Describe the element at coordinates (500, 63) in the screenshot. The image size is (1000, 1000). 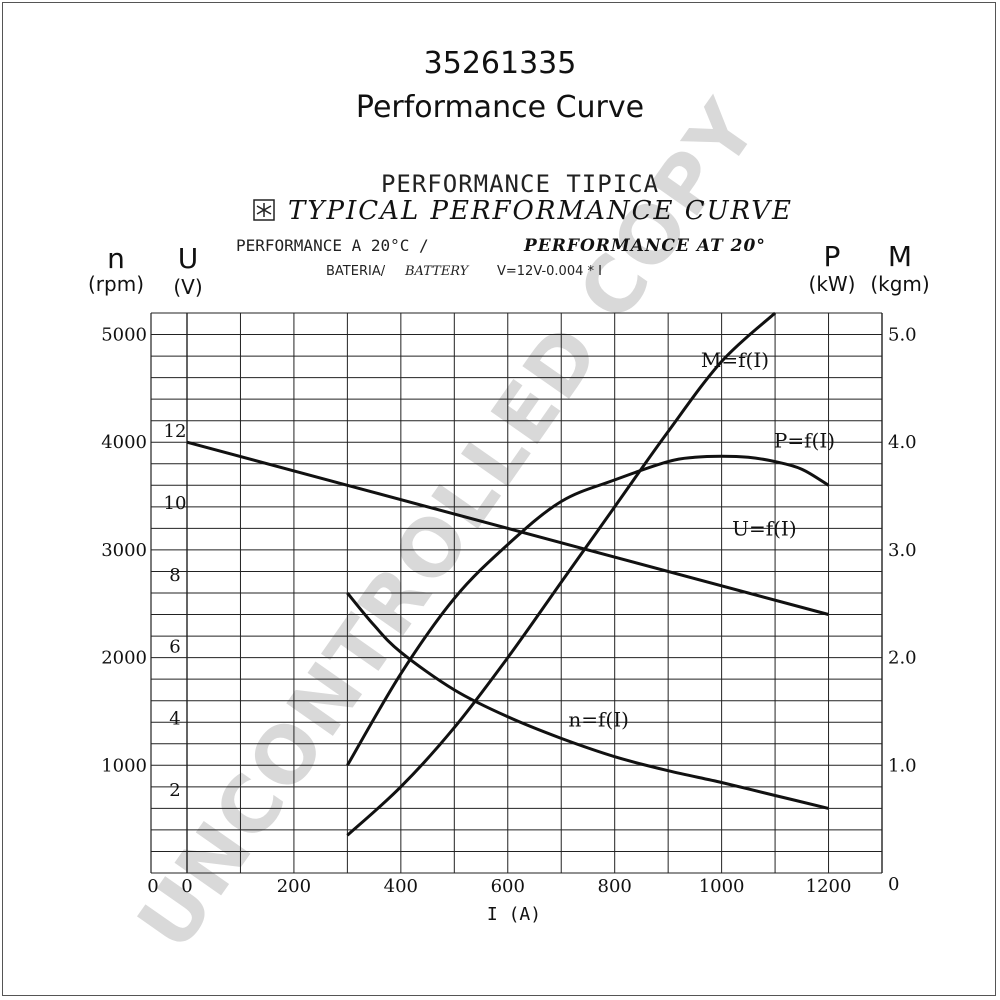
I see `part-number: 35261335` at that location.